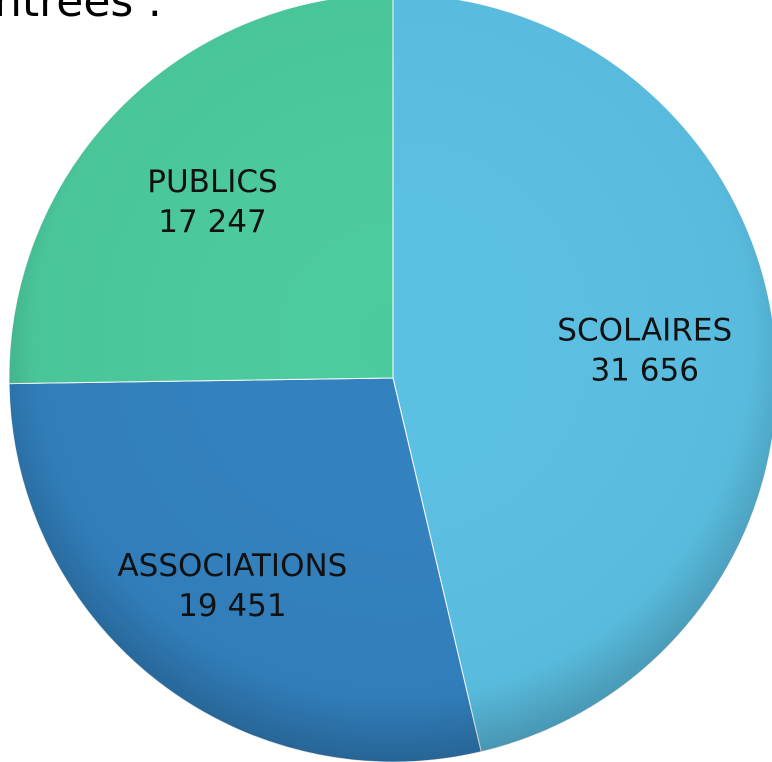 This screenshot has height=762, width=772. Describe the element at coordinates (232, 566) in the screenshot. I see `slice-label-associations: ASSOCIATIONS` at that location.